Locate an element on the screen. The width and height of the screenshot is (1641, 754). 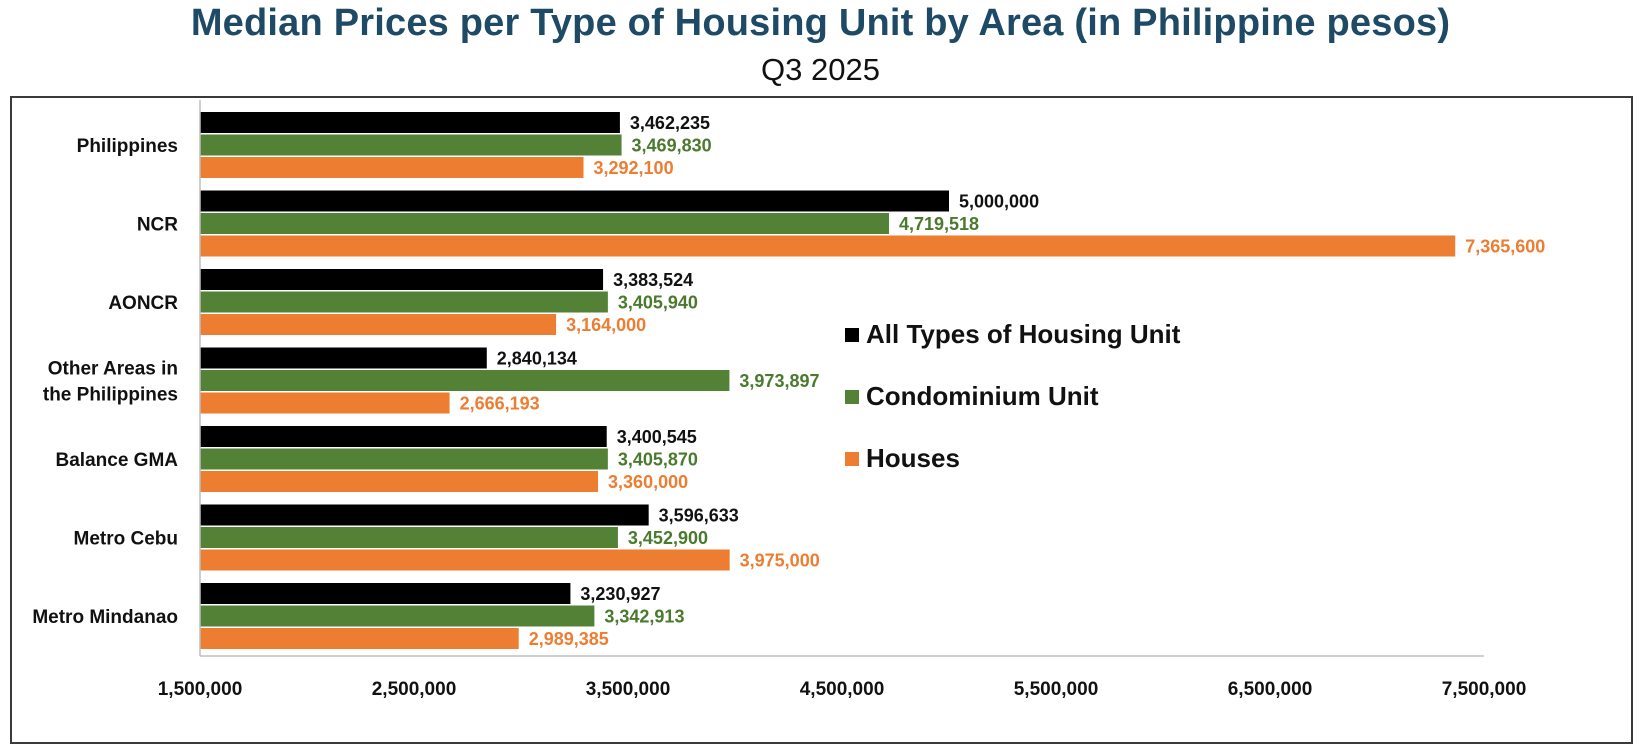
data-label-philippines-condominium-unit: 3,469,830 is located at coordinates (672, 146).